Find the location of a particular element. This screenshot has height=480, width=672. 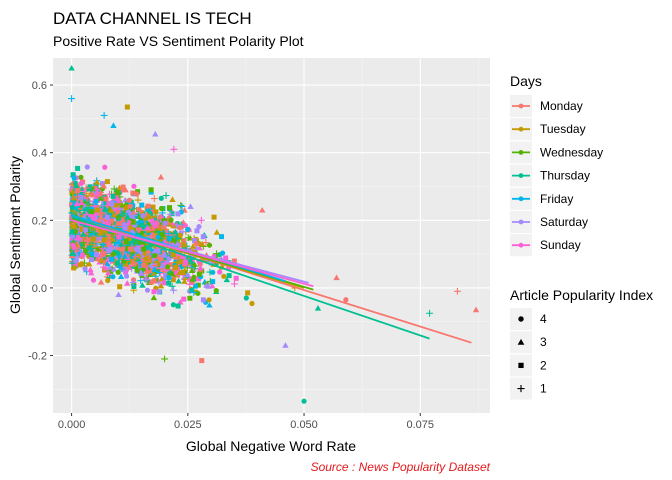

legend-label-saturday: Saturday is located at coordinates (564, 222).